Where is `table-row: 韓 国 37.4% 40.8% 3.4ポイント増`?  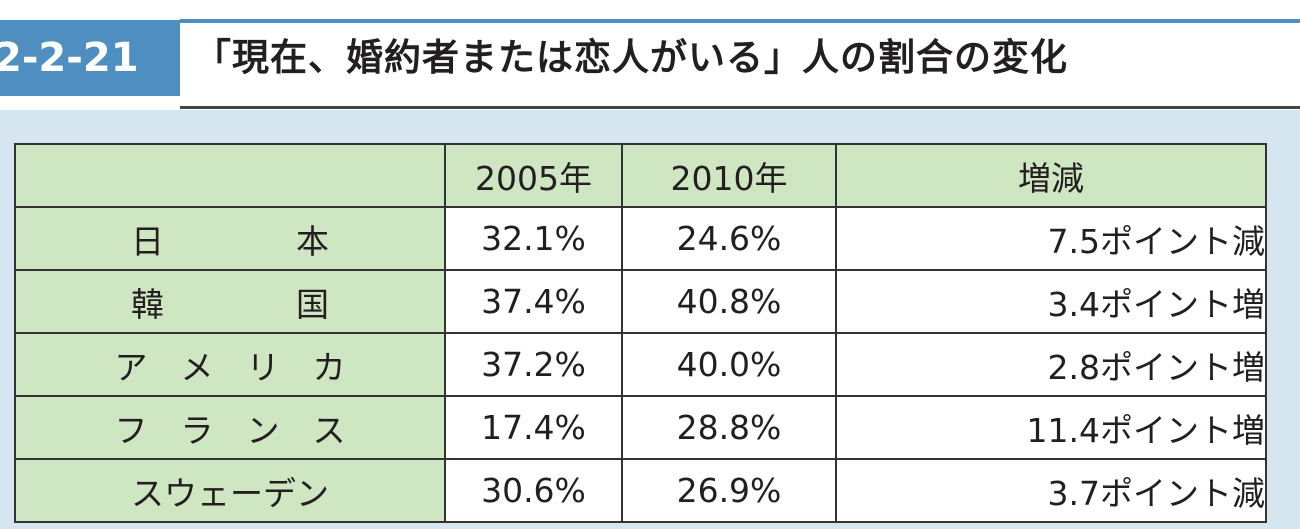 table-row: 韓 国 37.4% 40.8% 3.4ポイント増 is located at coordinates (640, 301).